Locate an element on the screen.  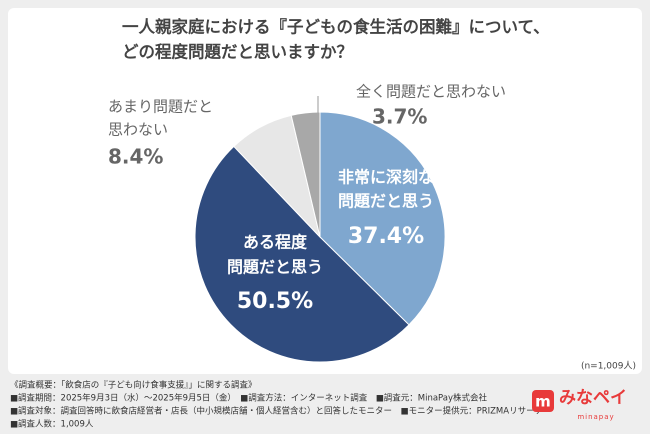
slice-label: 思わない is located at coordinates (138, 130).